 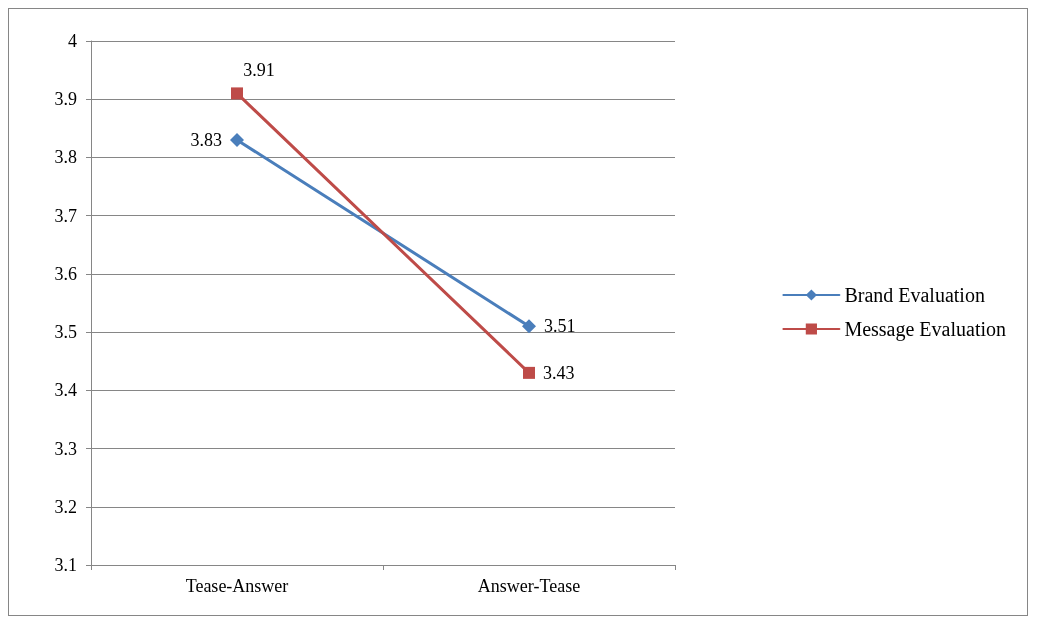 What do you see at coordinates (65, 215) in the screenshot?
I see `y-tick-label: 3.7` at bounding box center [65, 215].